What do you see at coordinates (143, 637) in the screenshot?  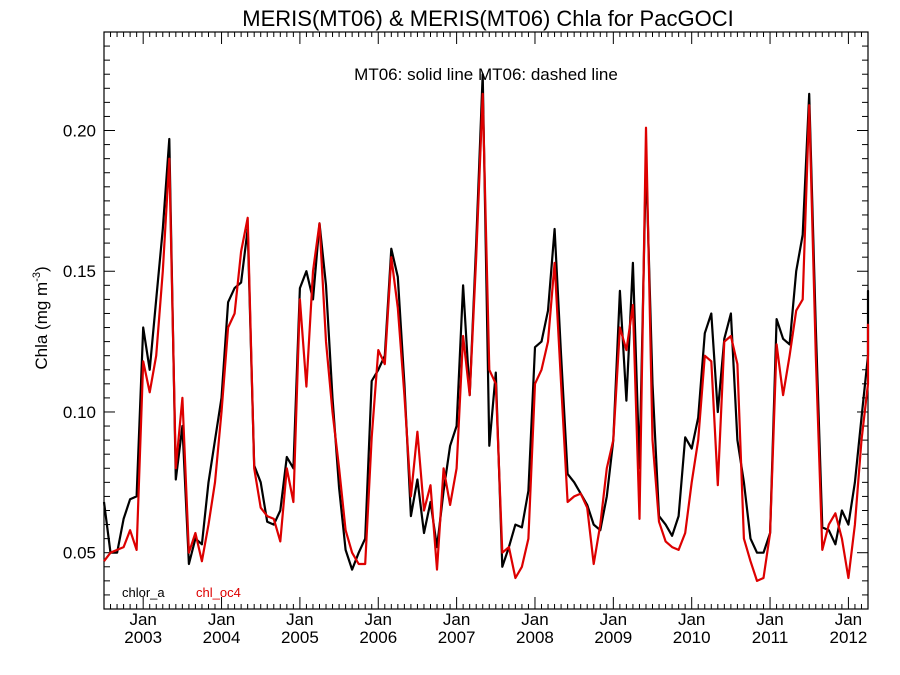 I see `x-tick-year-label: 2003` at bounding box center [143, 637].